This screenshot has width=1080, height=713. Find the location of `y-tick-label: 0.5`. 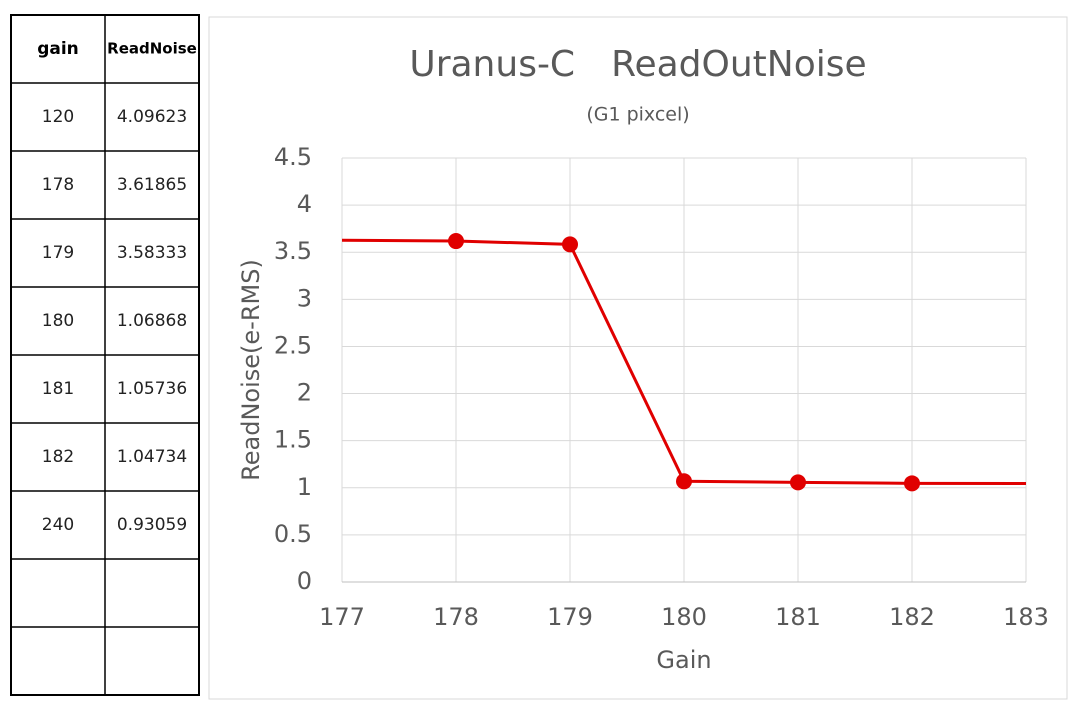

y-tick-label: 0.5 is located at coordinates (293, 534).